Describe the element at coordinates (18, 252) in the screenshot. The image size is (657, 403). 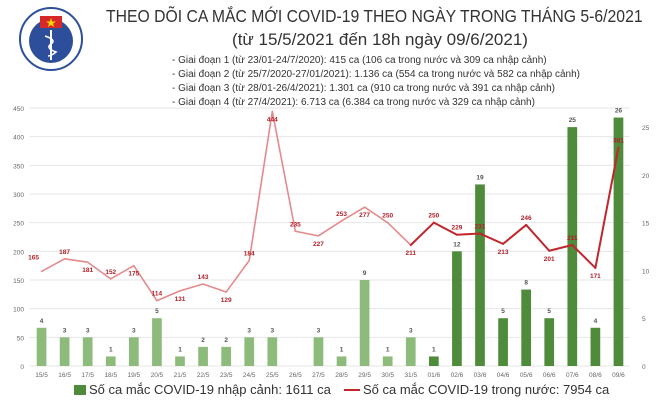
I see `left-tick-label: 200` at that location.